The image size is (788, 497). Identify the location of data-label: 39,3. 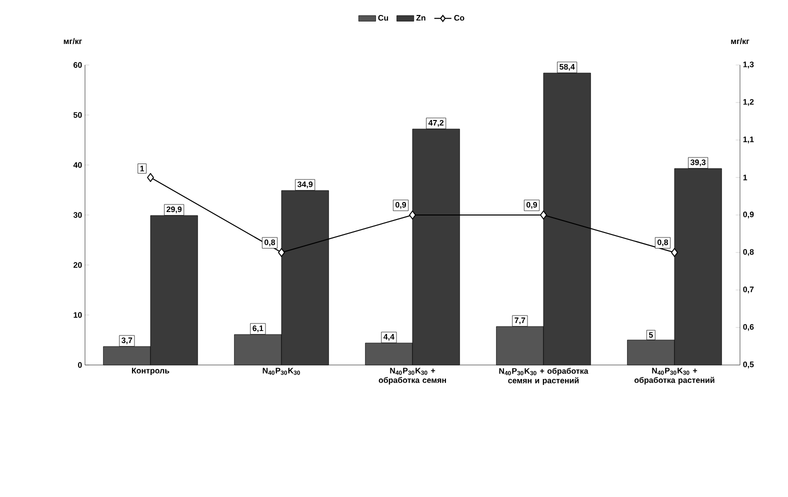
(698, 162).